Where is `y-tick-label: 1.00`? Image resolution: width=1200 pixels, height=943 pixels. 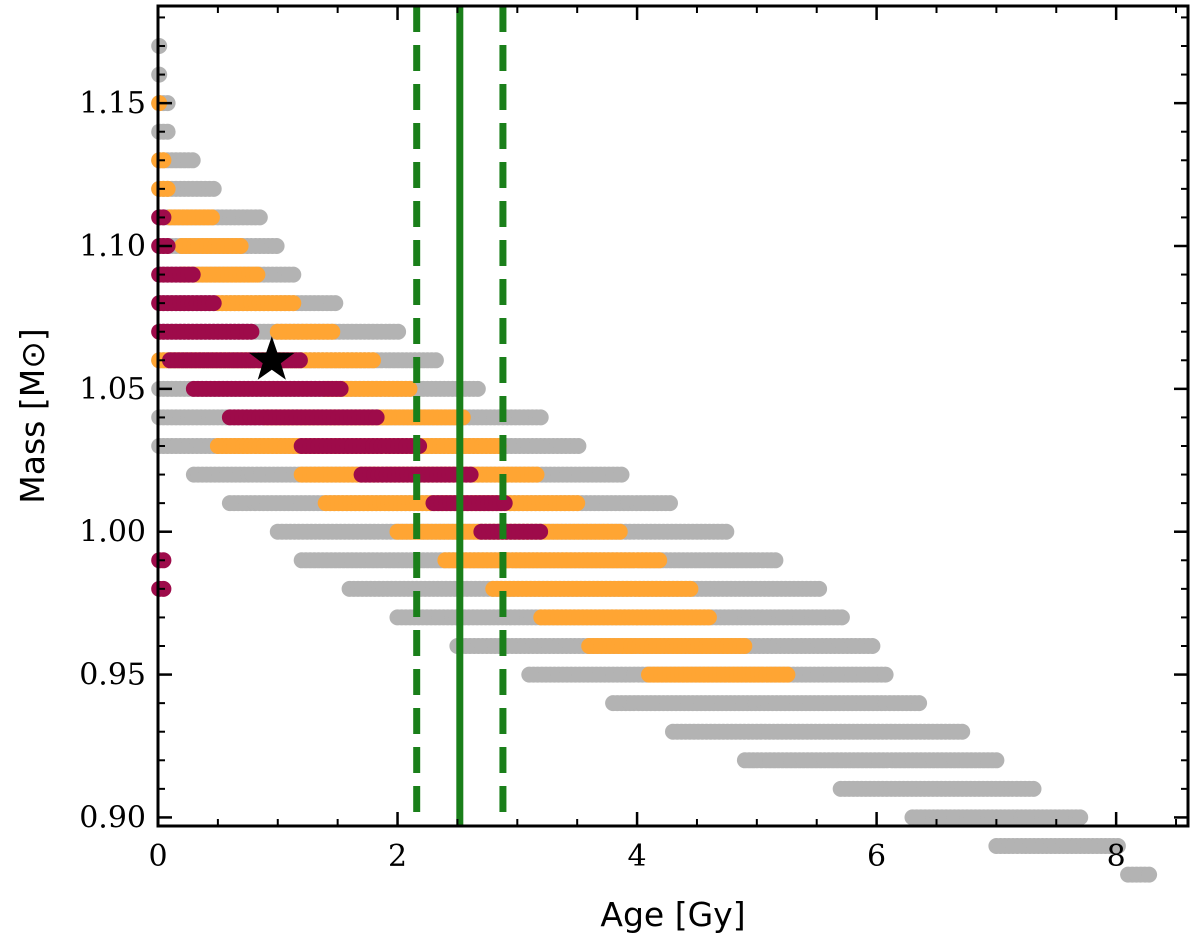 y-tick-label: 1.00 is located at coordinates (112, 532).